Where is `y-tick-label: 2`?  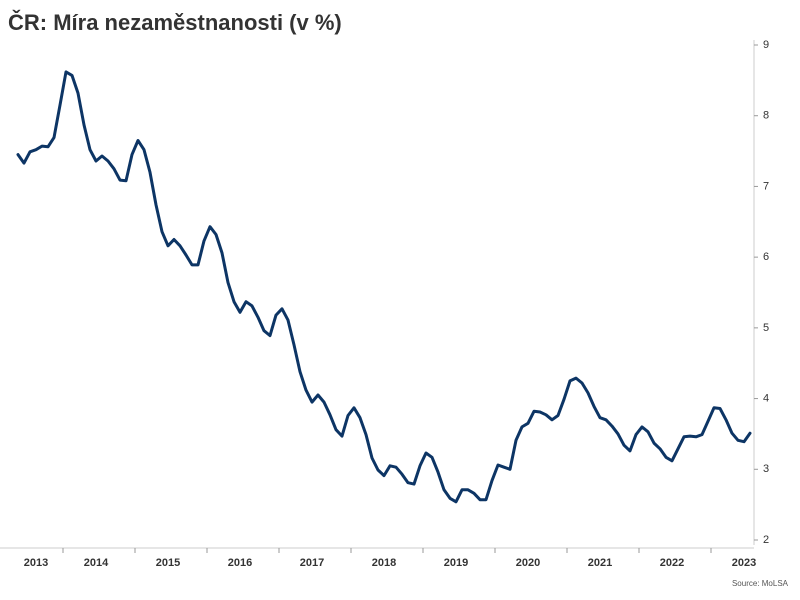
y-tick-label: 2 is located at coordinates (766, 540).